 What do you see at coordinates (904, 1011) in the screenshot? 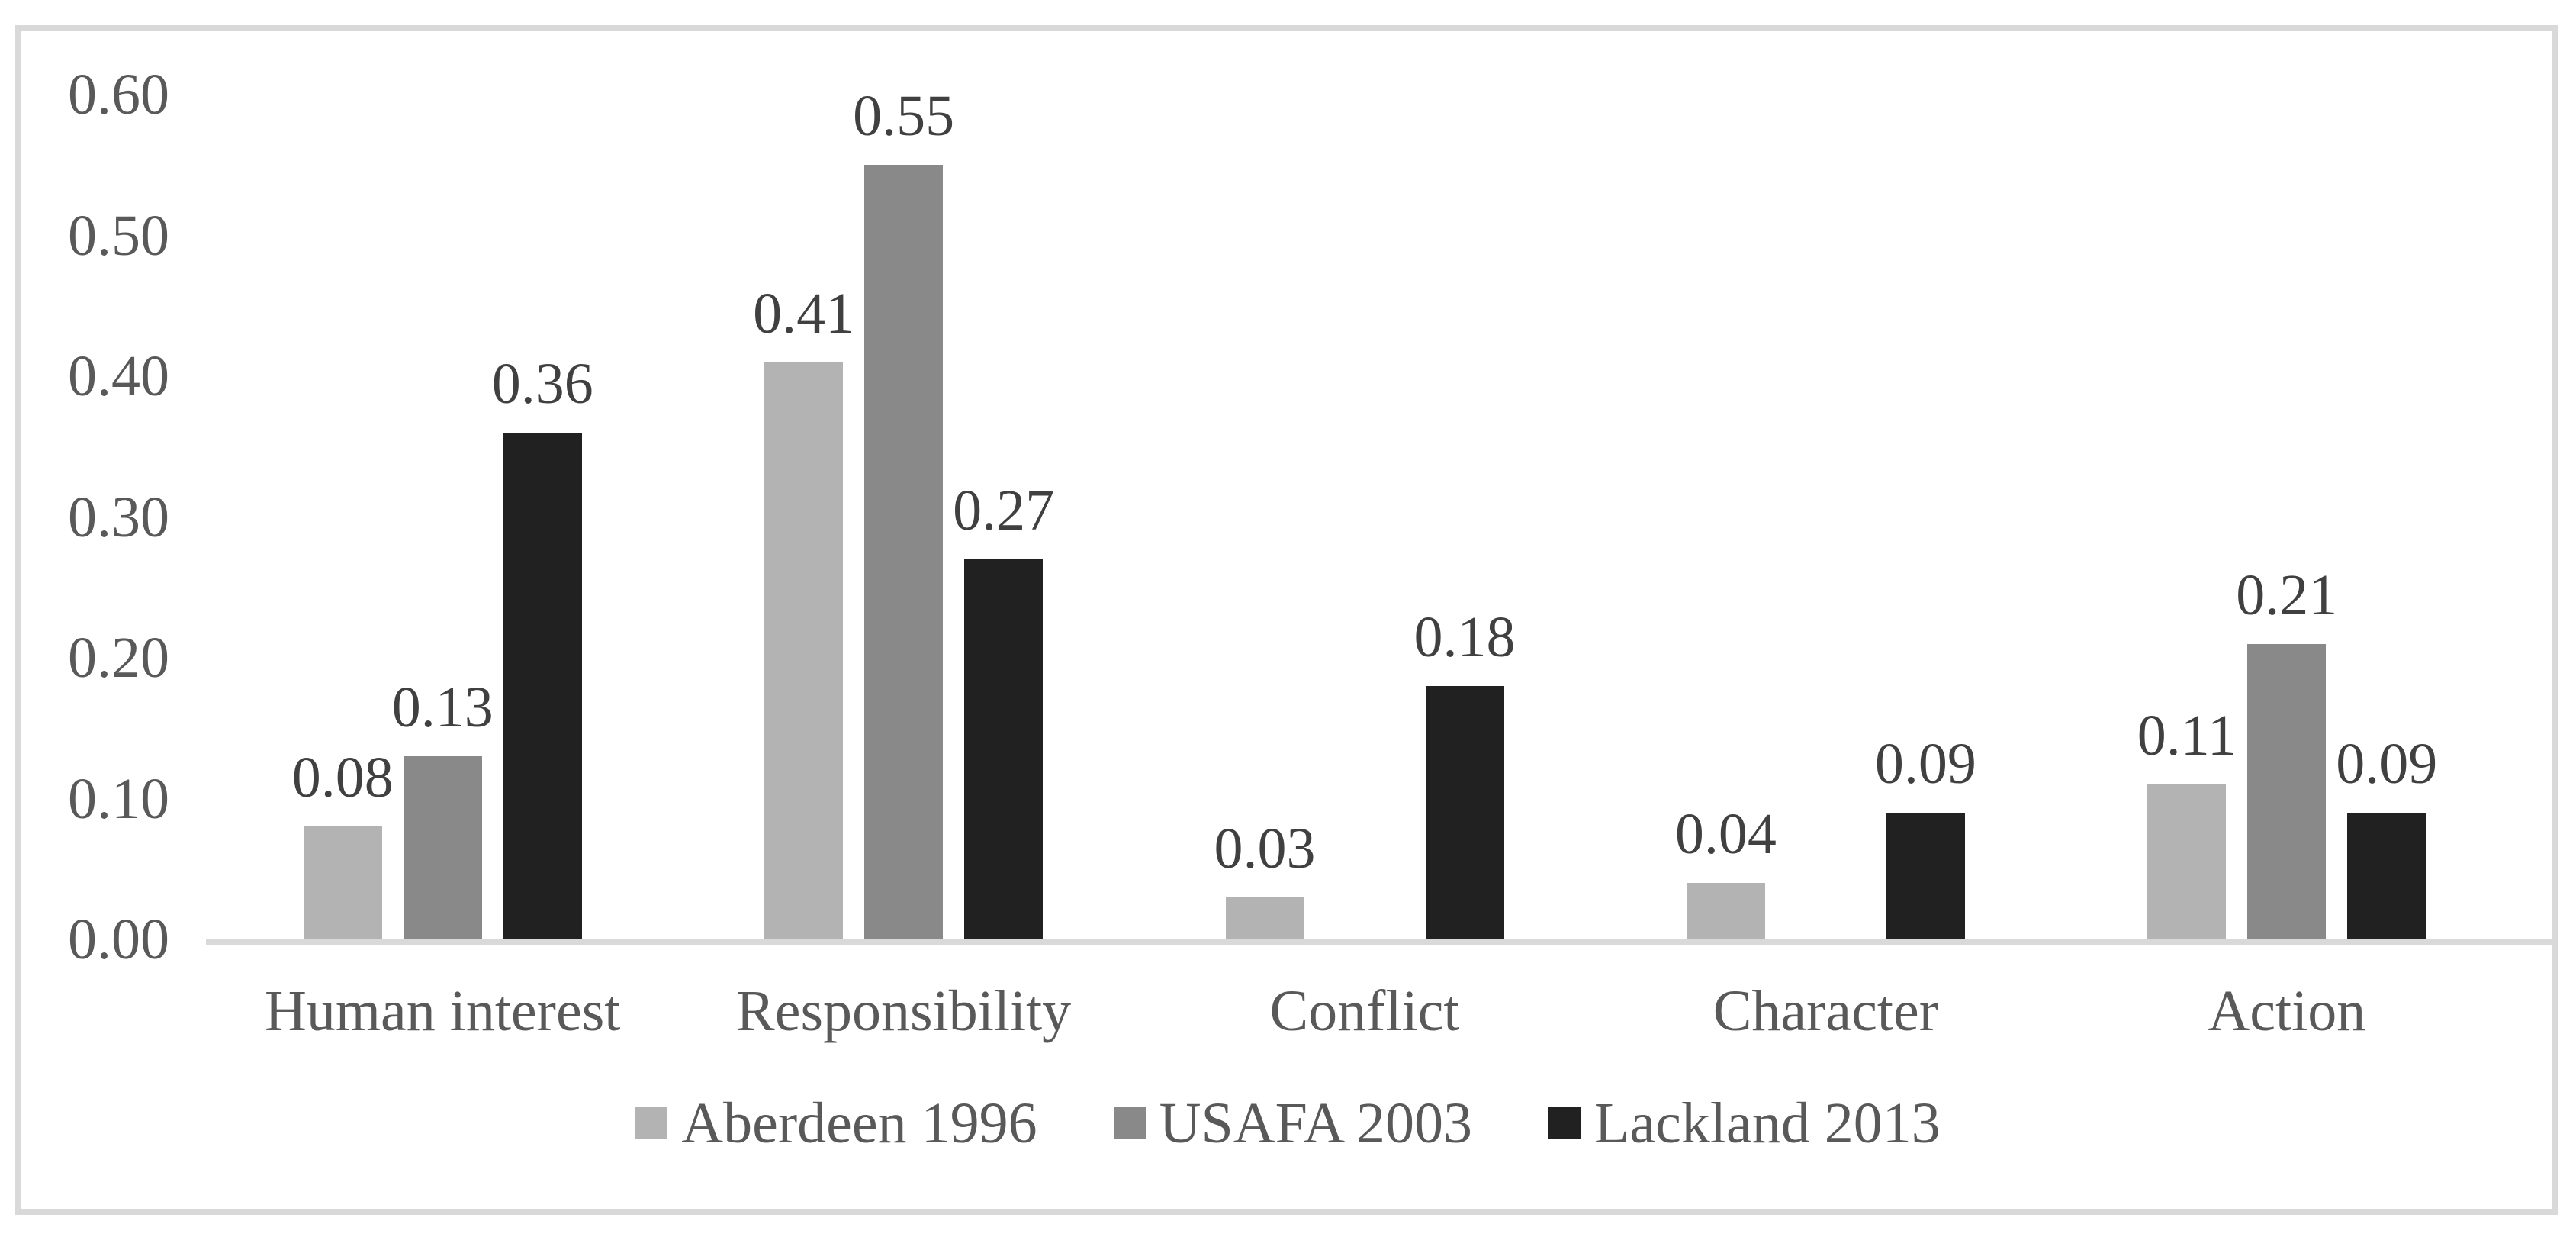
I see `category-label: Responsibility` at bounding box center [904, 1011].